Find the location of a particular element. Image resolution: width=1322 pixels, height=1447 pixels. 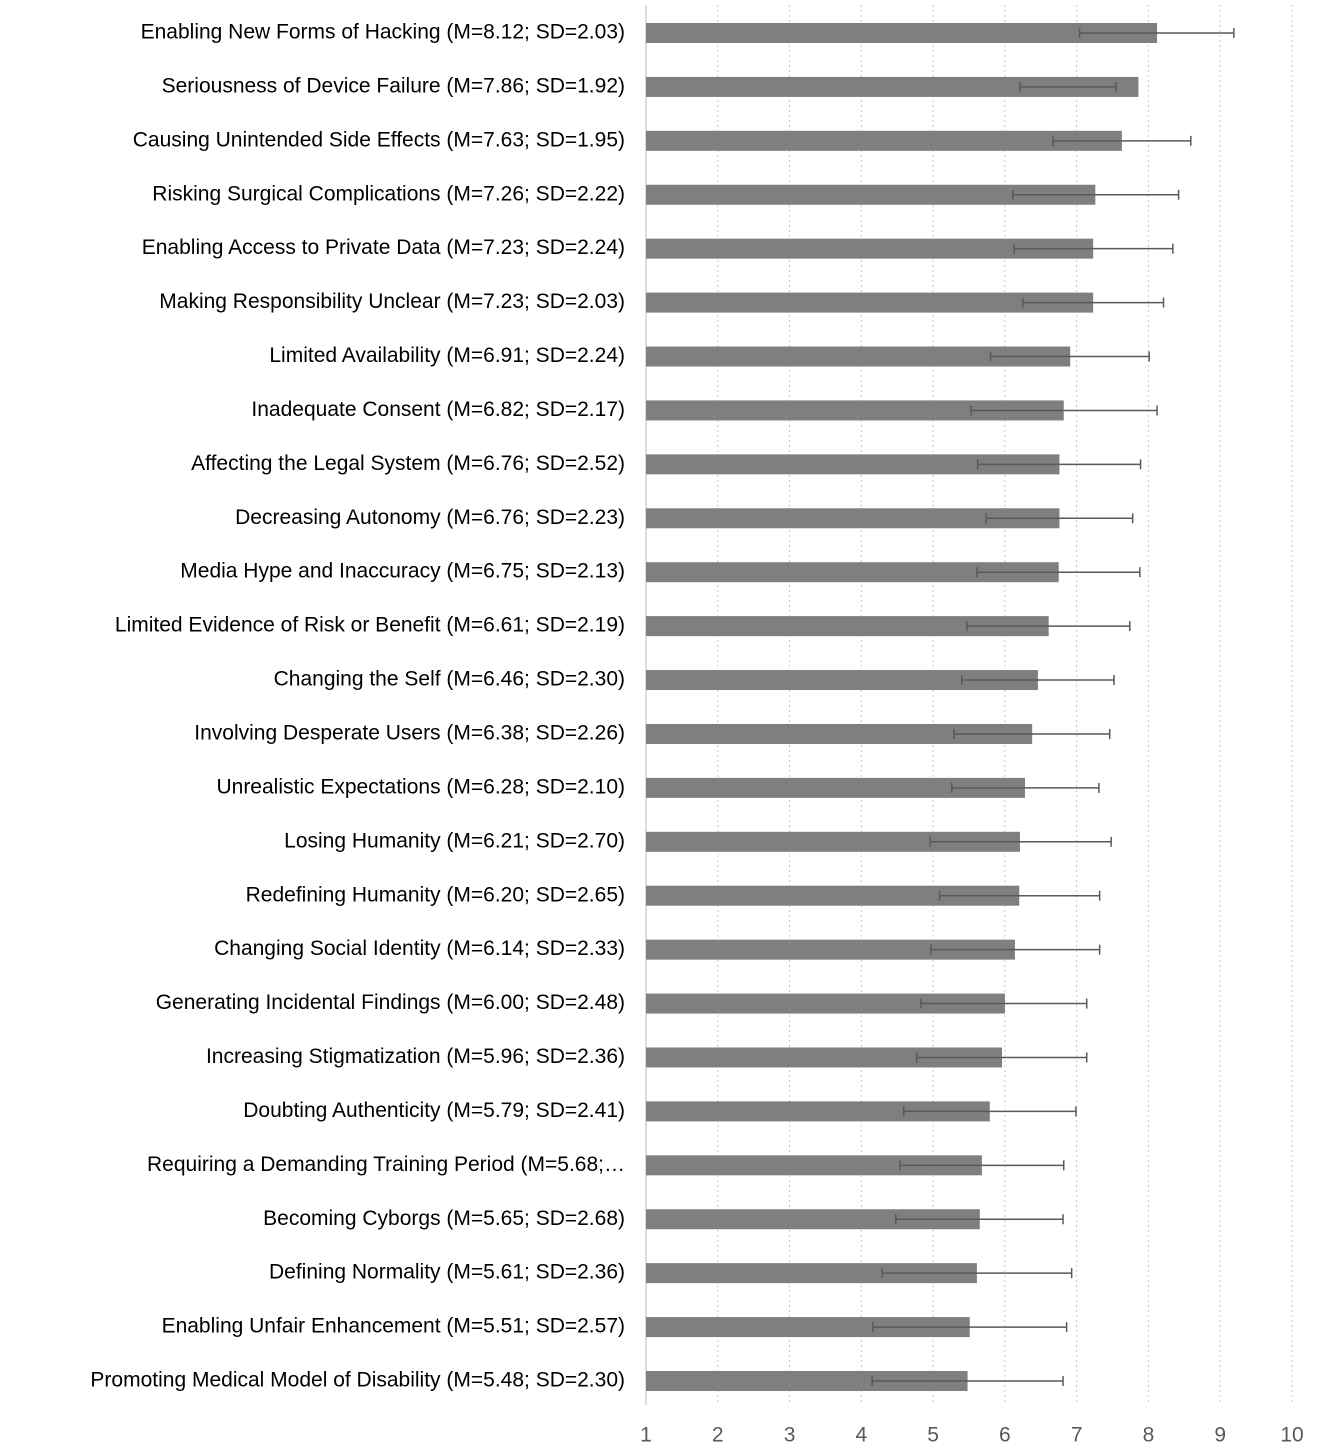

x-tick-label: 2 is located at coordinates (718, 1435).